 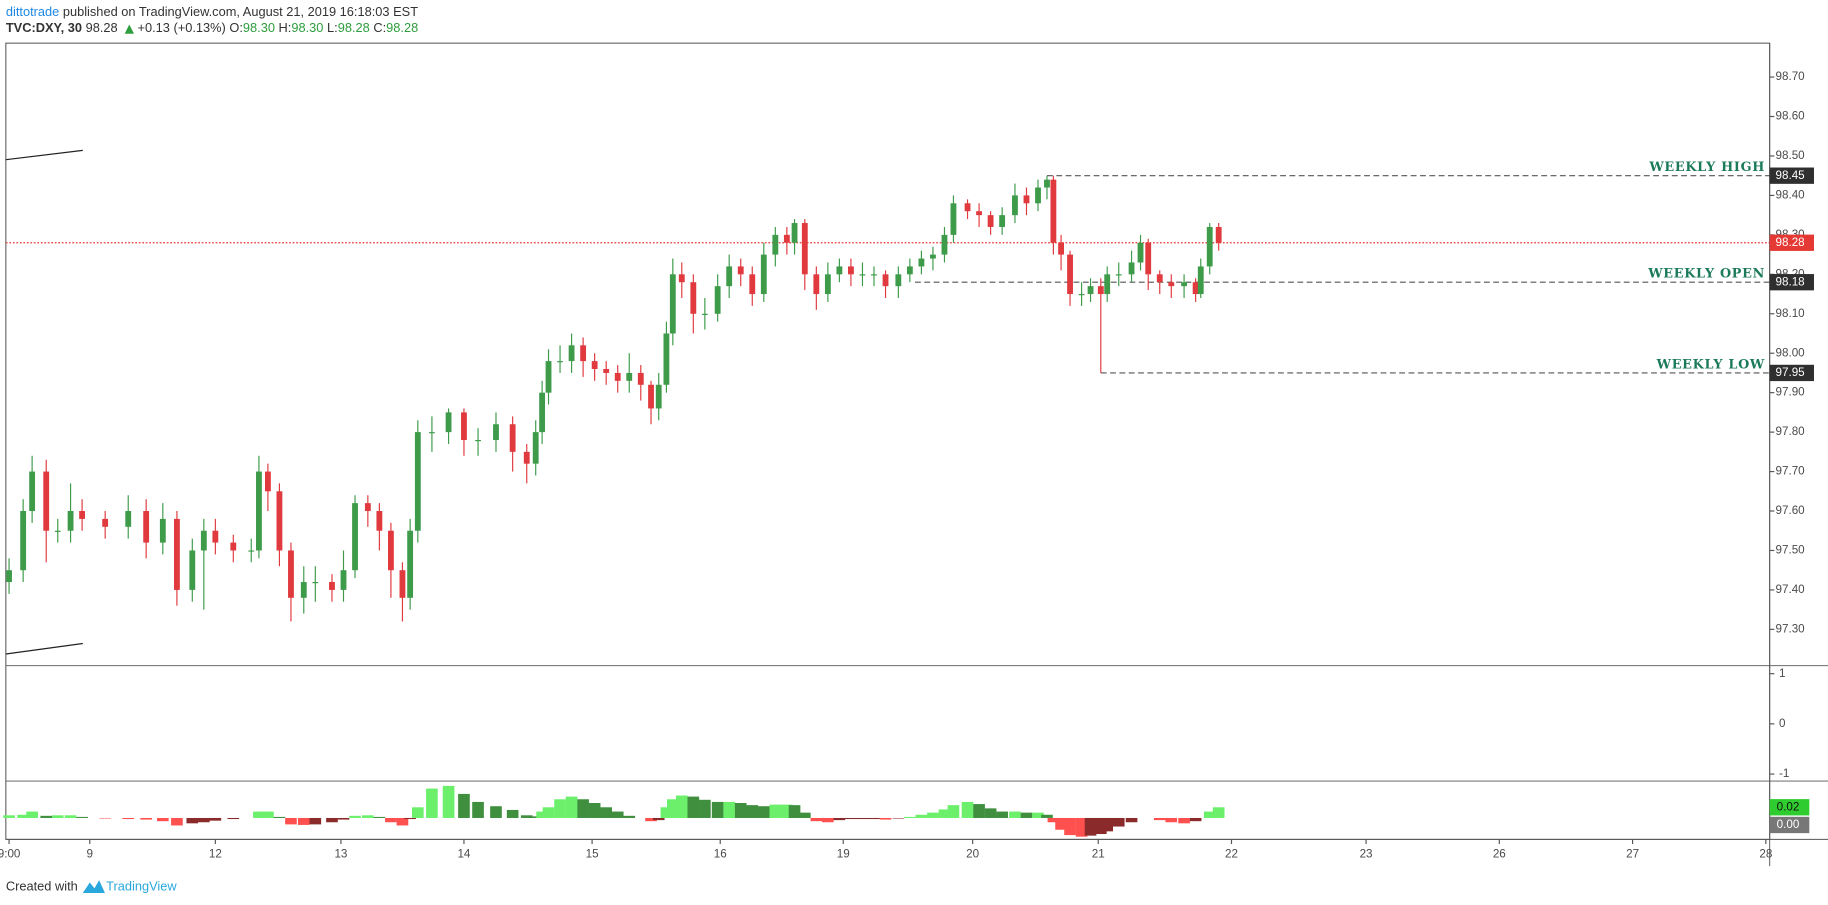 I want to click on x-tick-label: 19, so click(x=843, y=854).